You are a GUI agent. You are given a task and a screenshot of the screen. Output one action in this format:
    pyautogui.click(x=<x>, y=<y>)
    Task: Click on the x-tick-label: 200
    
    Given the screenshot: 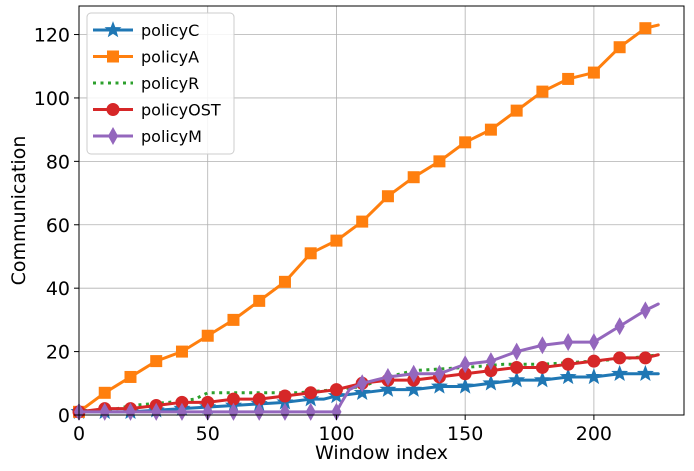 What is the action you would take?
    pyautogui.click(x=594, y=434)
    